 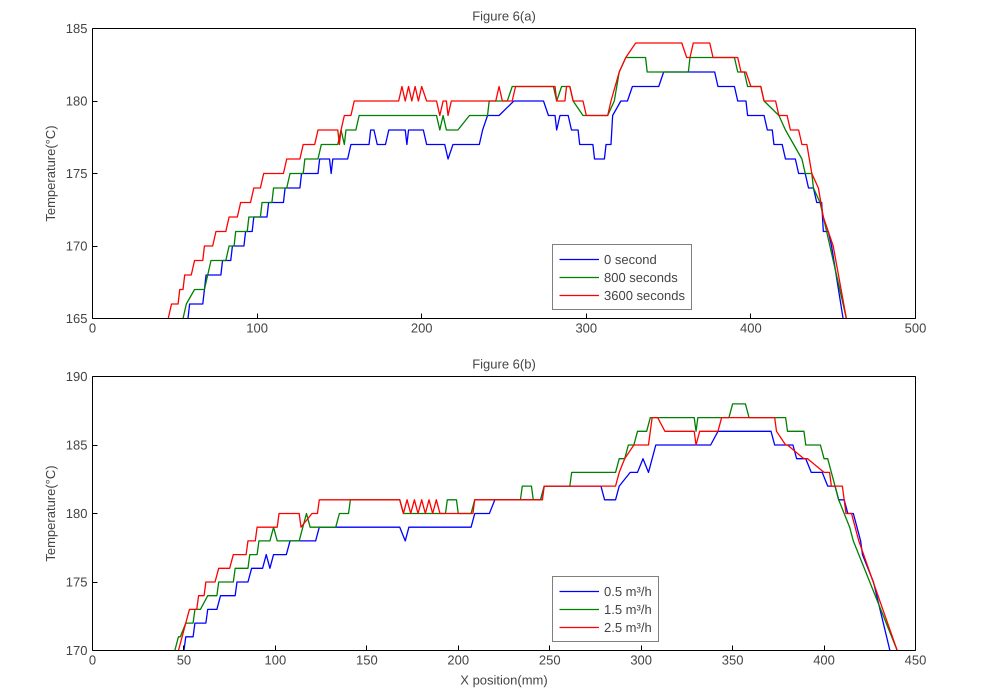 What do you see at coordinates (630, 259) in the screenshot?
I see `legend-label: 0 second` at bounding box center [630, 259].